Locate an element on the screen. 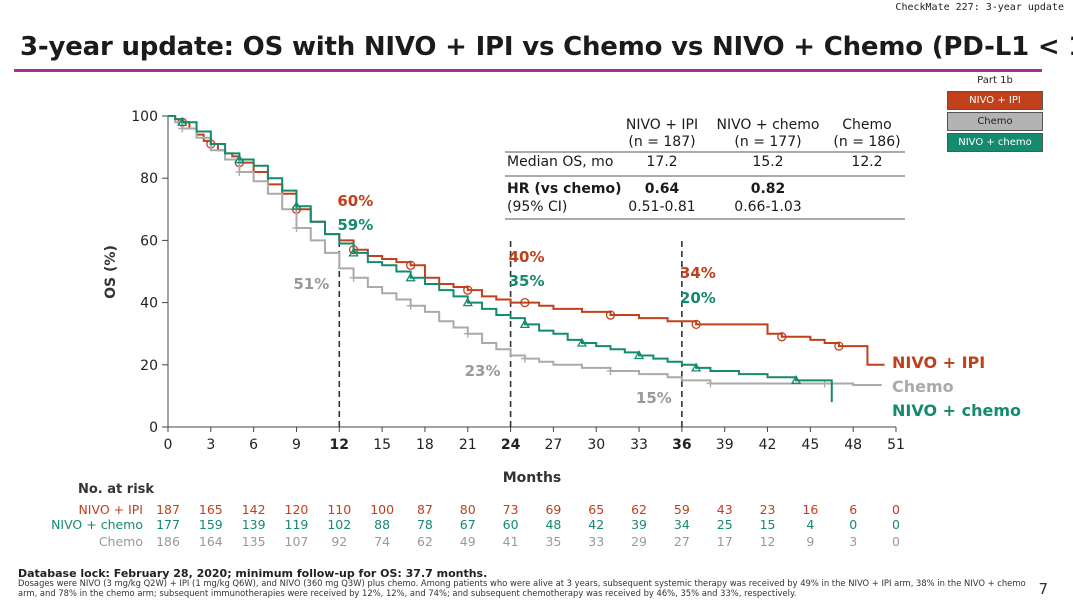 This screenshot has width=1073, height=608. at-risk-value: 159 is located at coordinates (211, 524).